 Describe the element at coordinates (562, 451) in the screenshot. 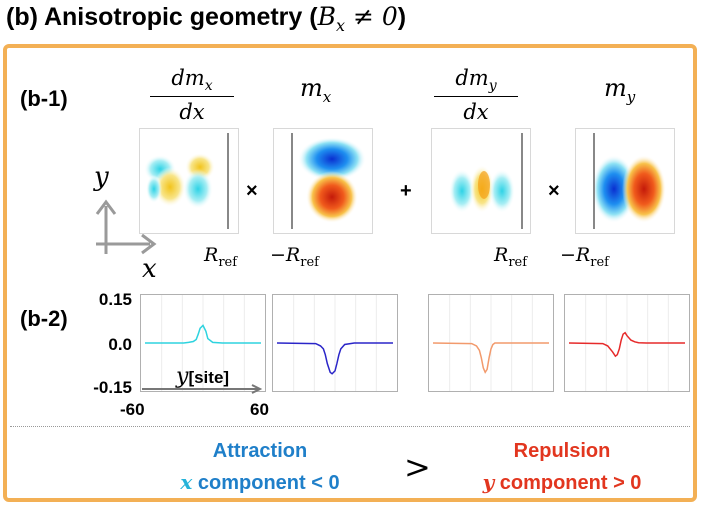

I see `repulsion-heading: Repulsion` at that location.